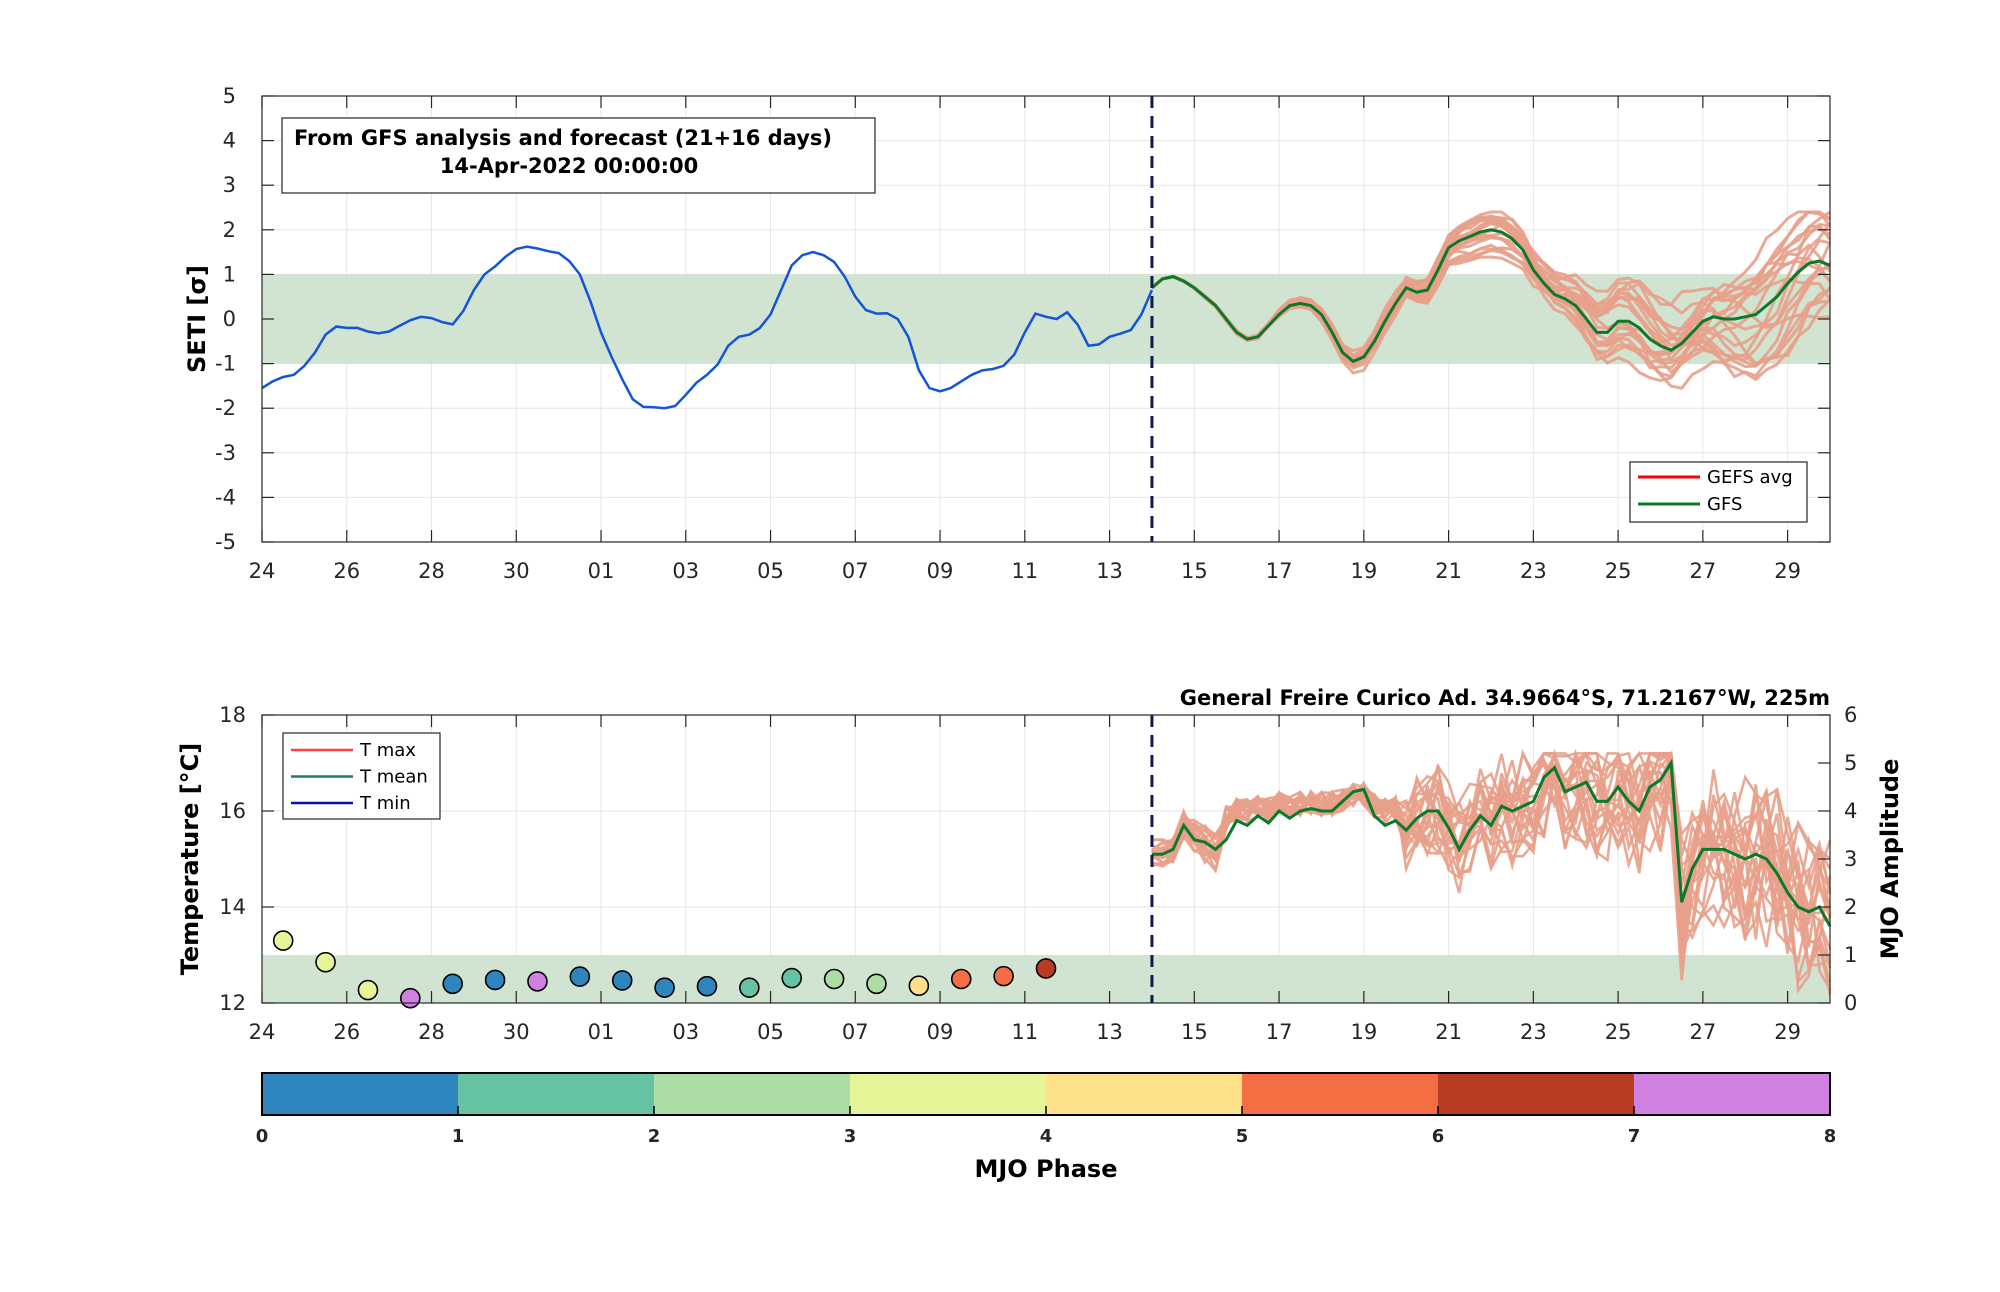 The height and width of the screenshot is (1292, 2000). What do you see at coordinates (229, 230) in the screenshot?
I see `y-tick-label: 2` at bounding box center [229, 230].